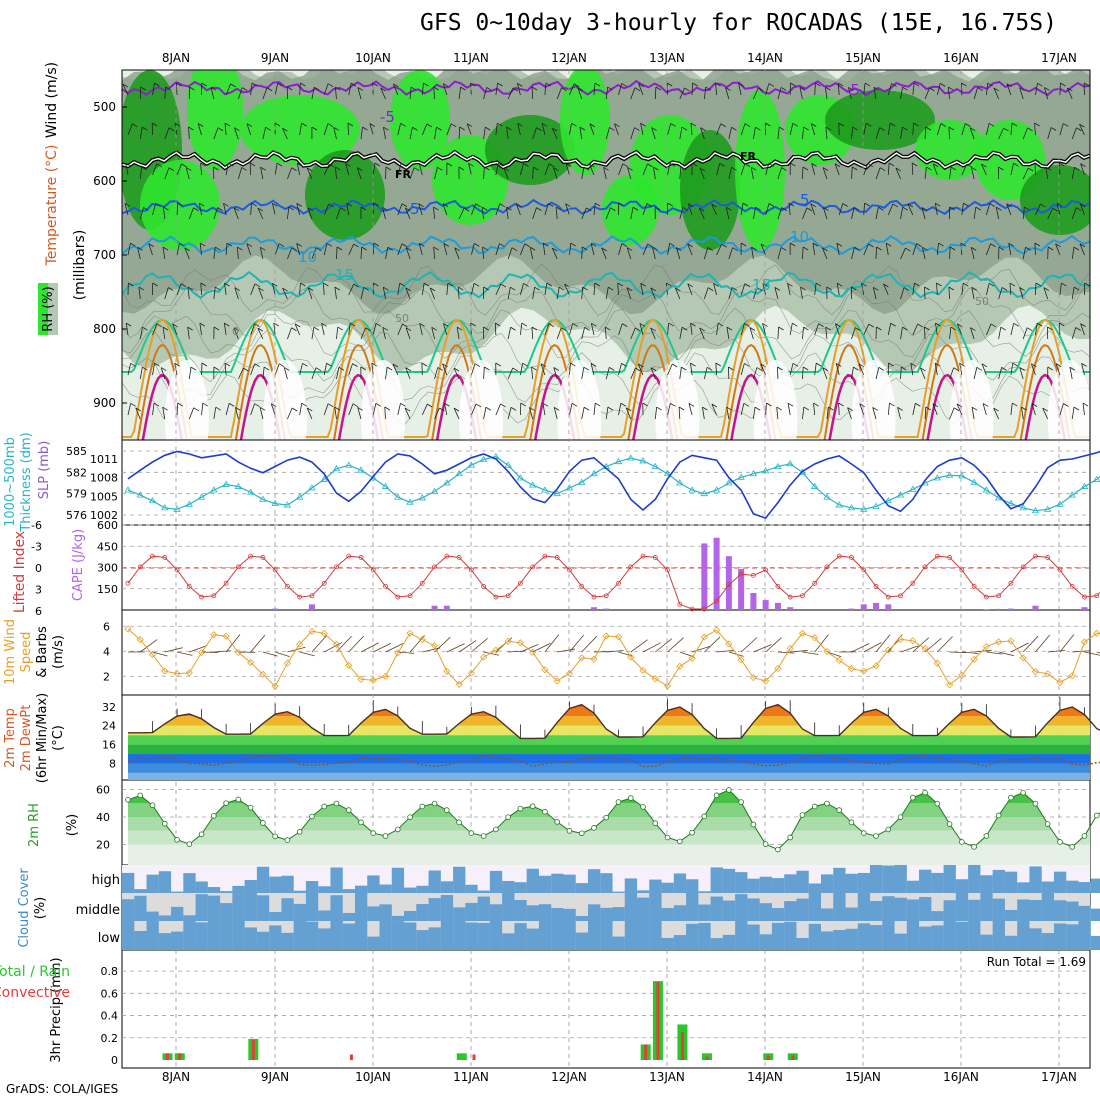  Describe the element at coordinates (361, 469) in the screenshot. I see `thickness-point` at that location.